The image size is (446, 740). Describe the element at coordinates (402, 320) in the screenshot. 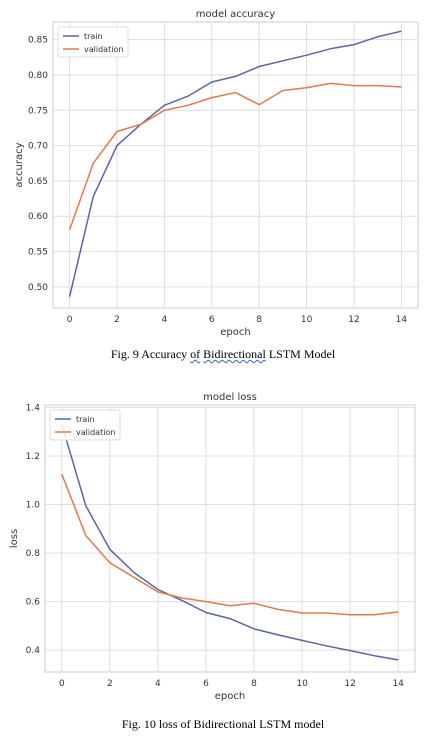

I see `c0-x-tick-label: 14` at that location.